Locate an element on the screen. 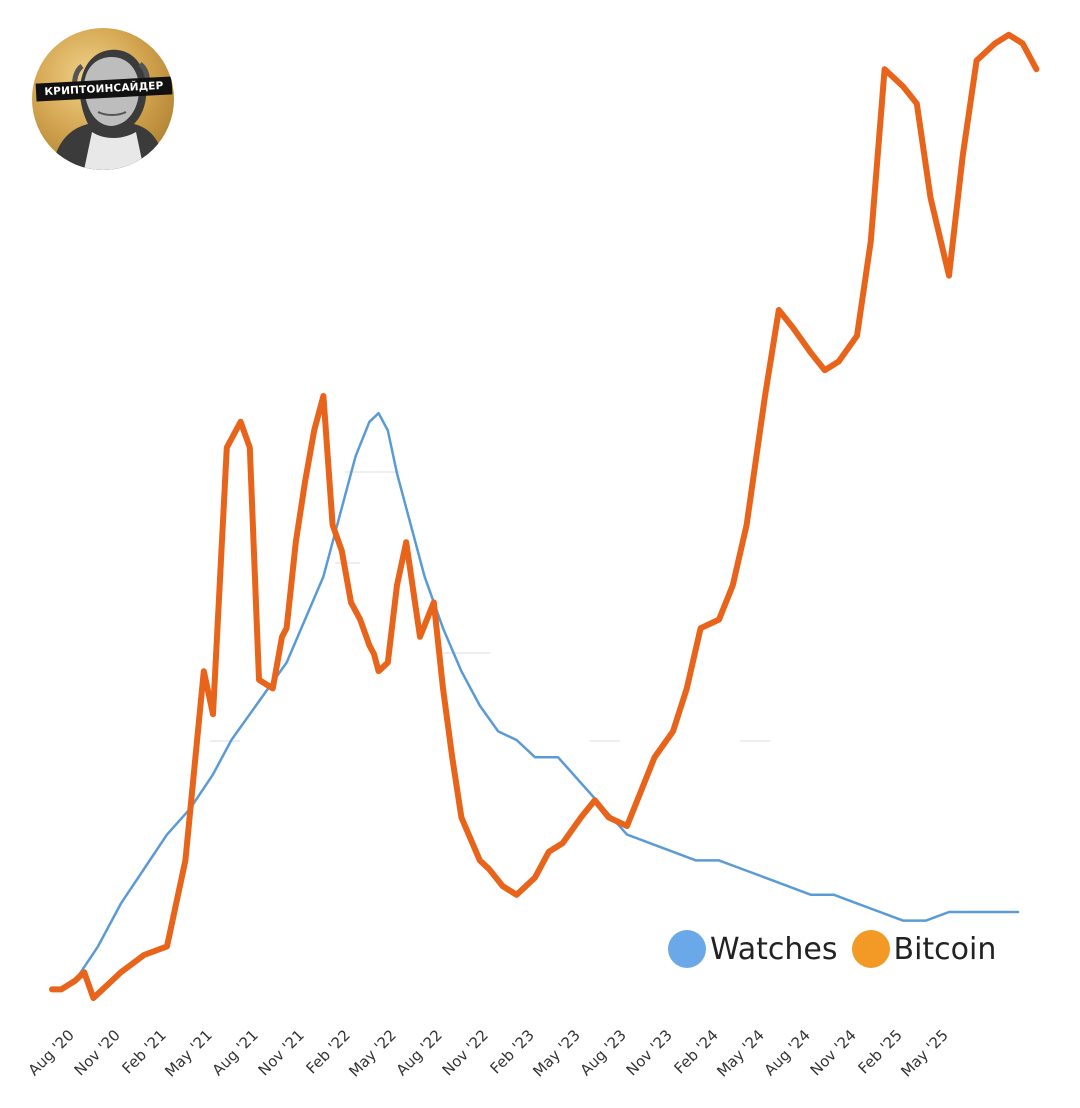 This screenshot has height=1108, width=1080. legend-swatch-bitcoin is located at coordinates (870, 949).